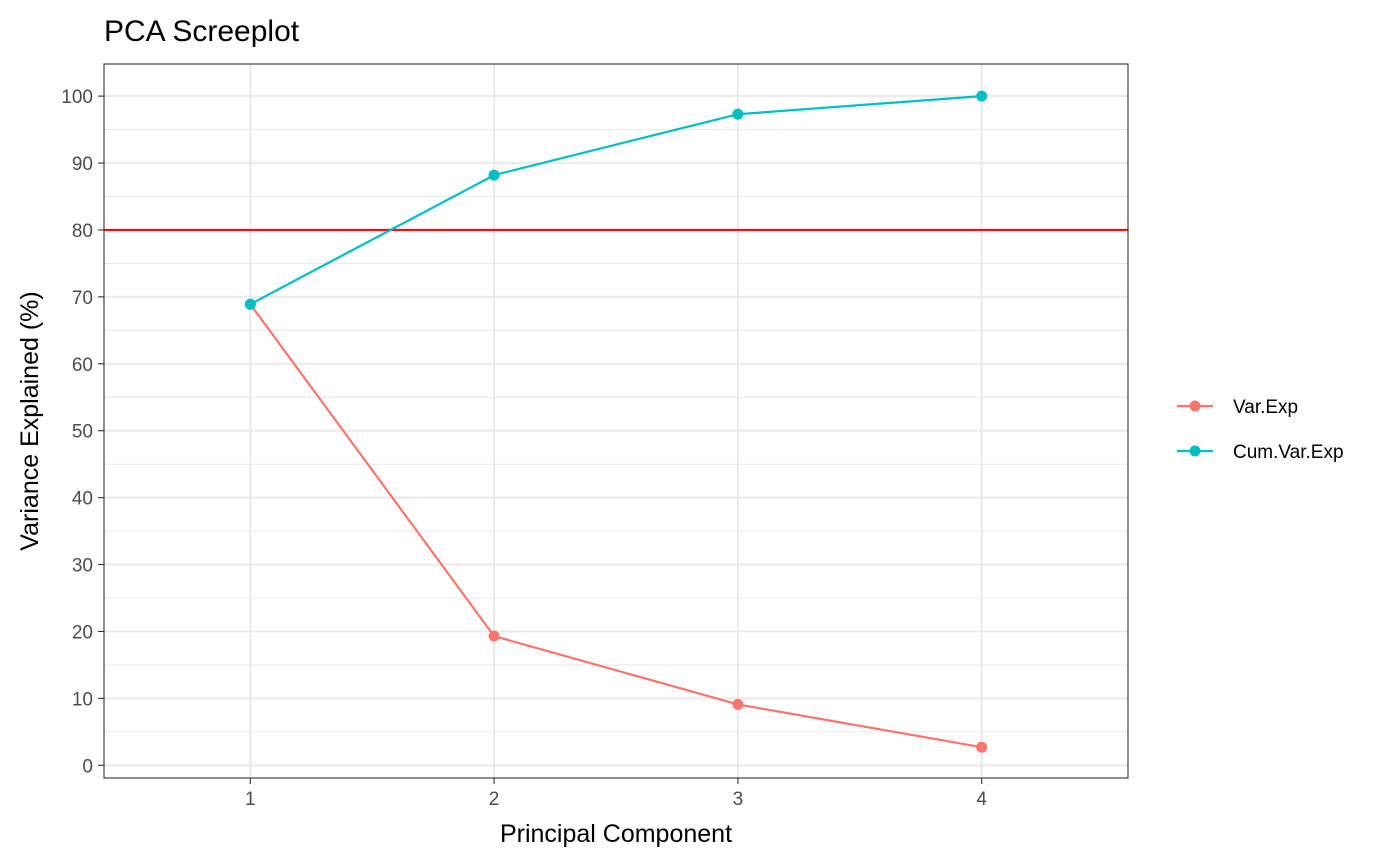 This screenshot has width=1400, height=865. What do you see at coordinates (616, 834) in the screenshot?
I see `x-axis-title: Principal Component` at bounding box center [616, 834].